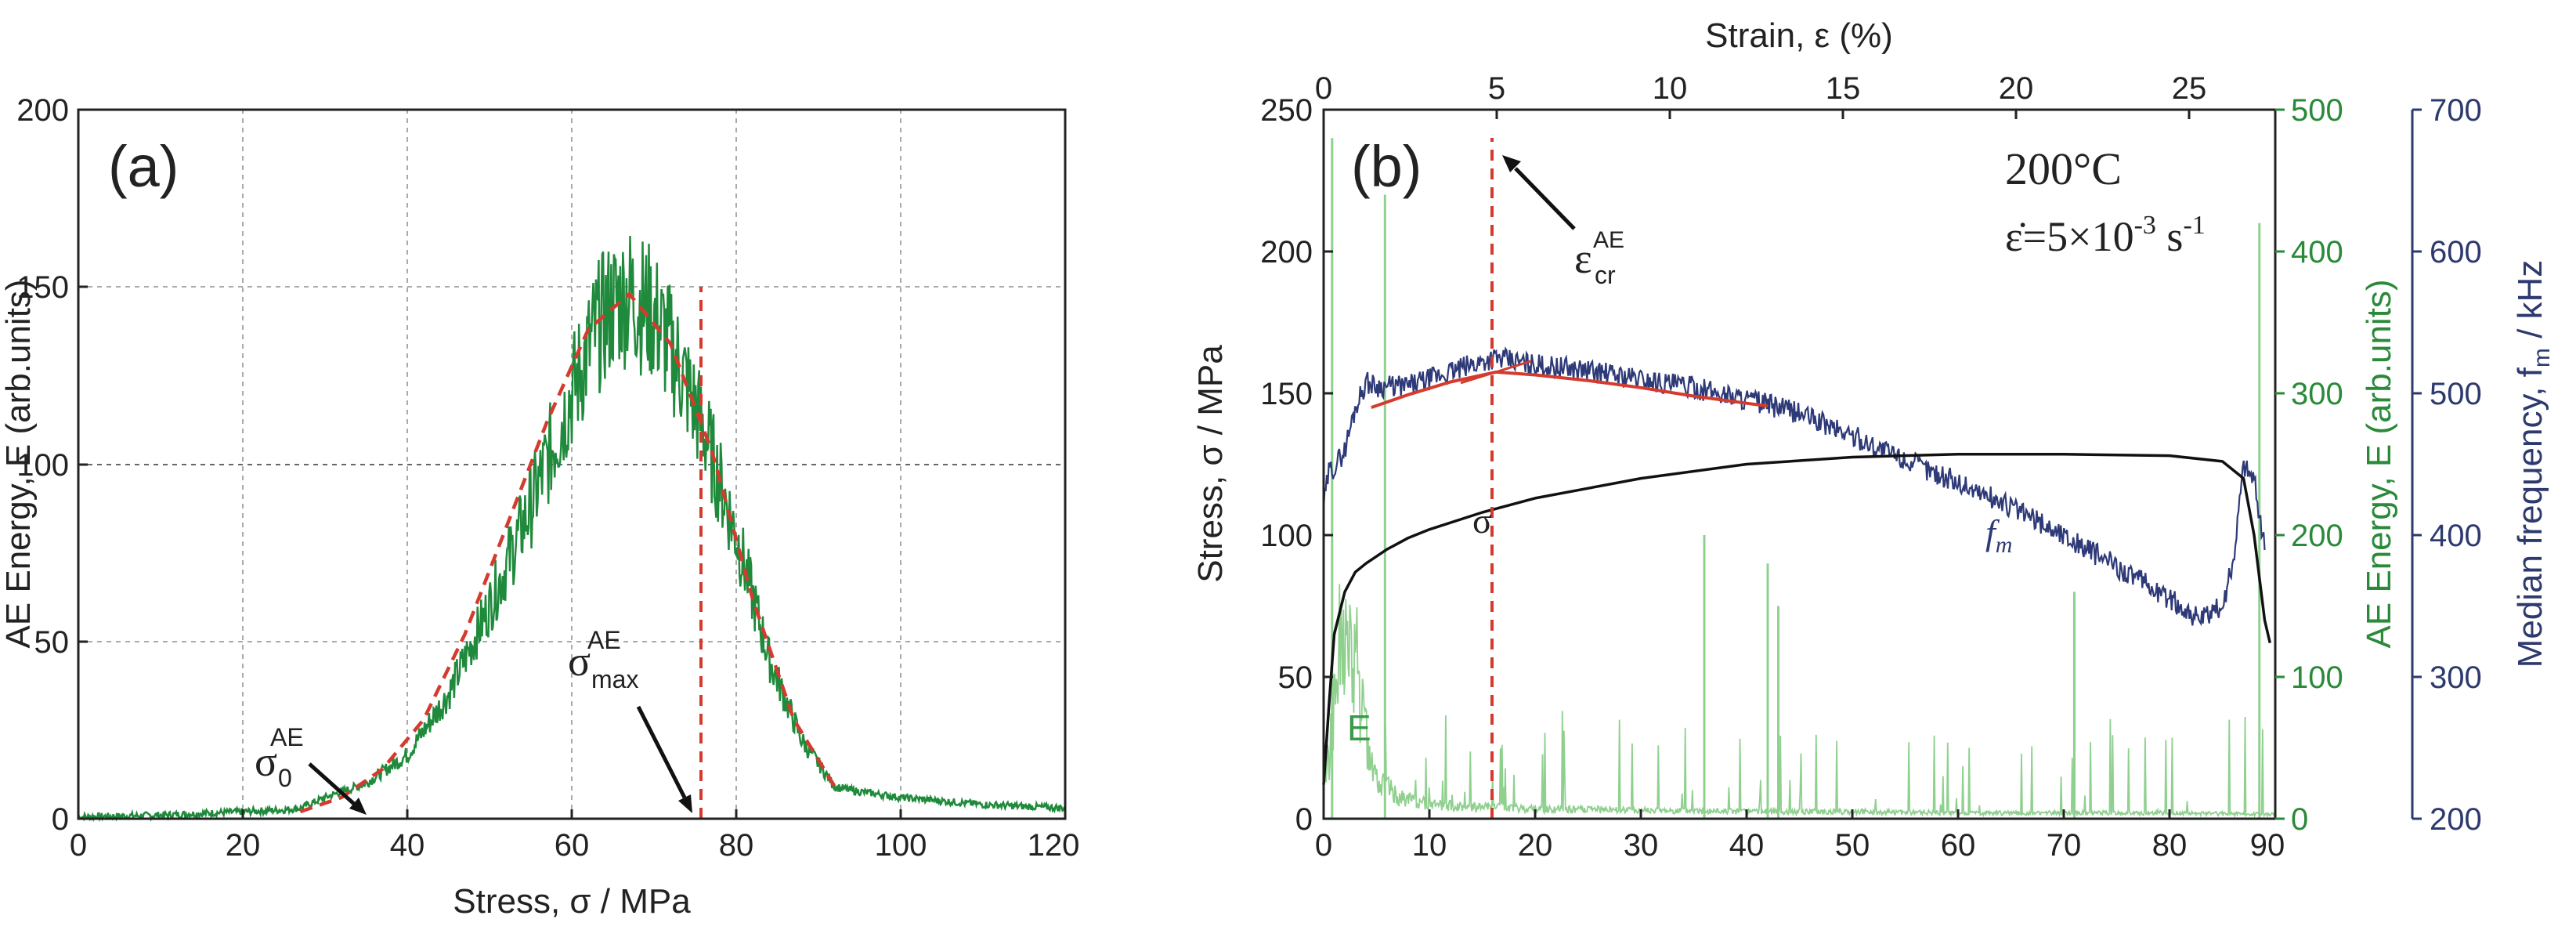  I want to click on fit-crossing-mark, so click(1496, 372).